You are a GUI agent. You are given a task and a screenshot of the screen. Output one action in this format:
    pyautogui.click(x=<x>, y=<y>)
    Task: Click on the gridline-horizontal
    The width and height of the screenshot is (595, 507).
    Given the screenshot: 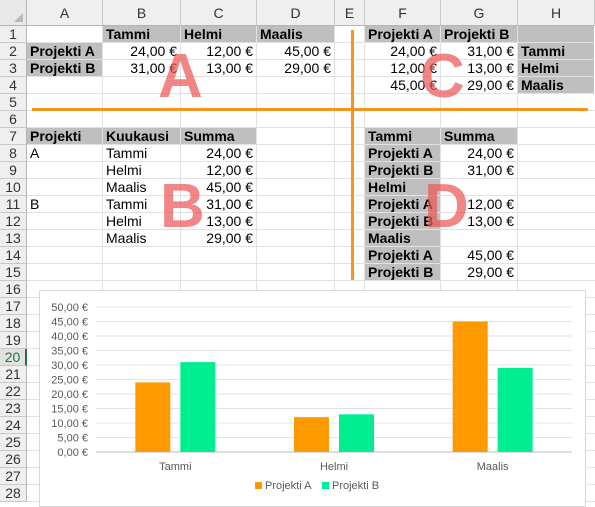 What is the action you would take?
    pyautogui.click(x=311, y=263)
    